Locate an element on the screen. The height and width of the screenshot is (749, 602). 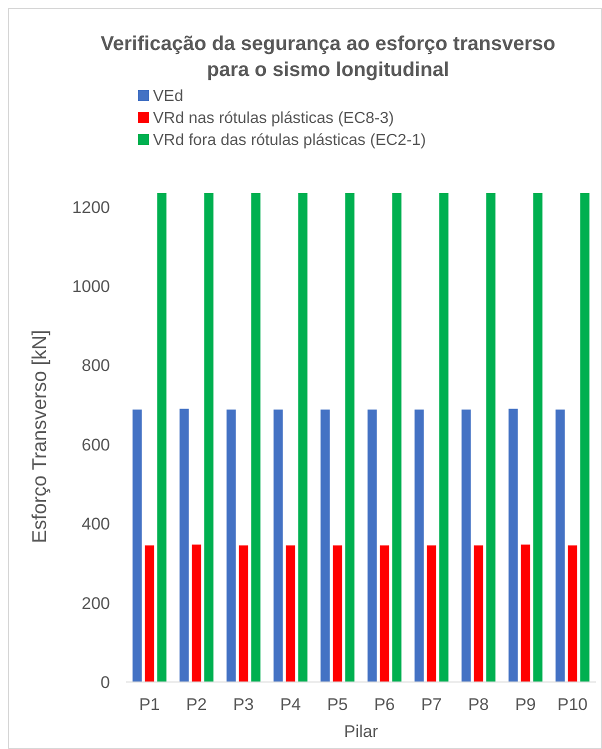
x-tick-label: P4 is located at coordinates (290, 704).